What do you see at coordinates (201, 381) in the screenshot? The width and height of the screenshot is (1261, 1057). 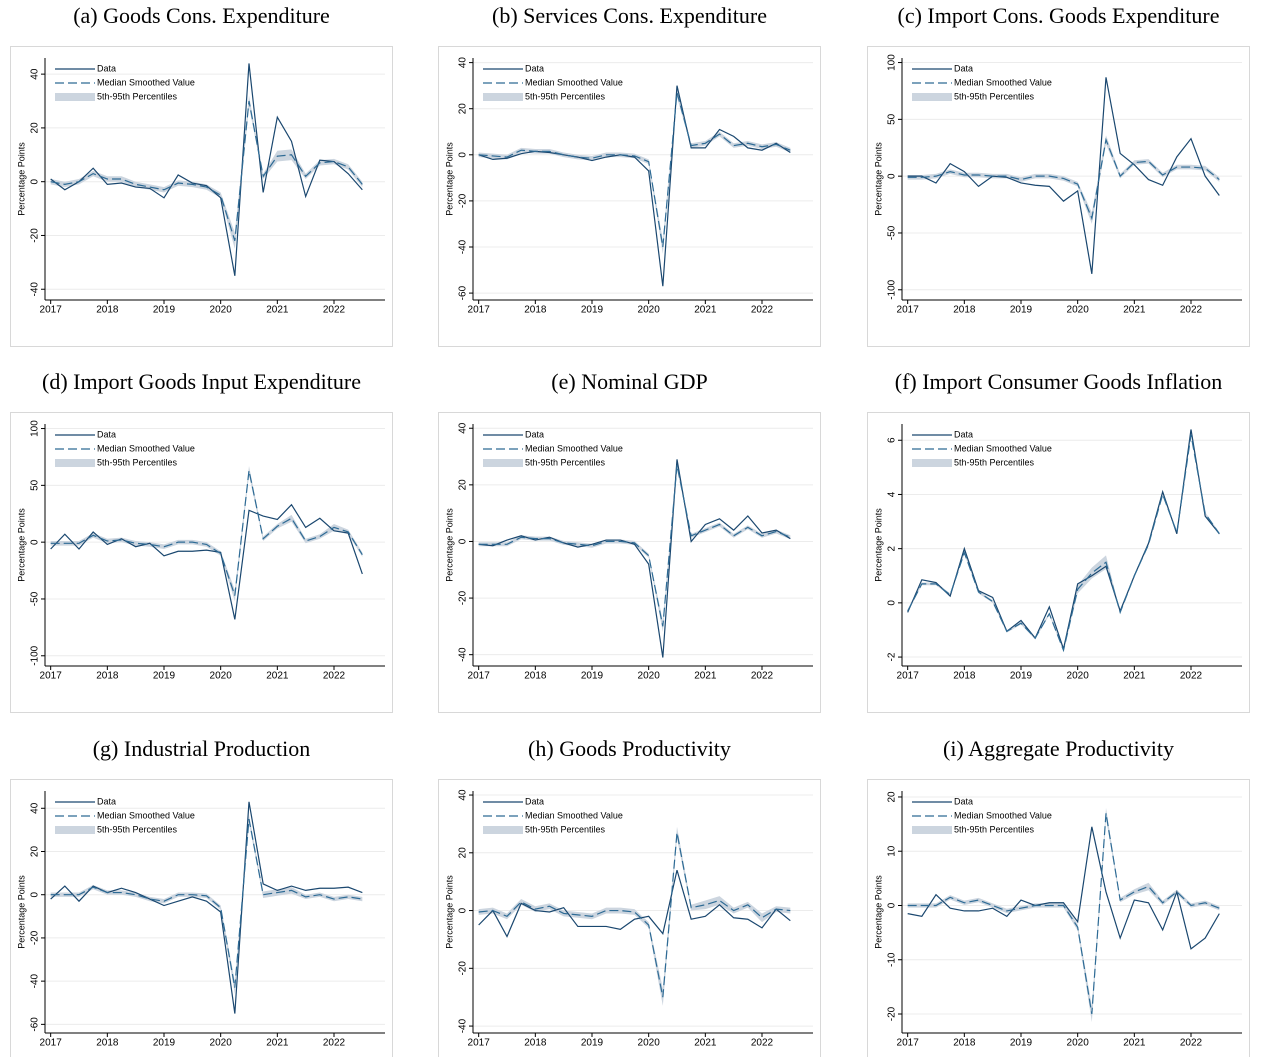 I see `panel-title: (d) Import Goods Input Expenditure` at bounding box center [201, 381].